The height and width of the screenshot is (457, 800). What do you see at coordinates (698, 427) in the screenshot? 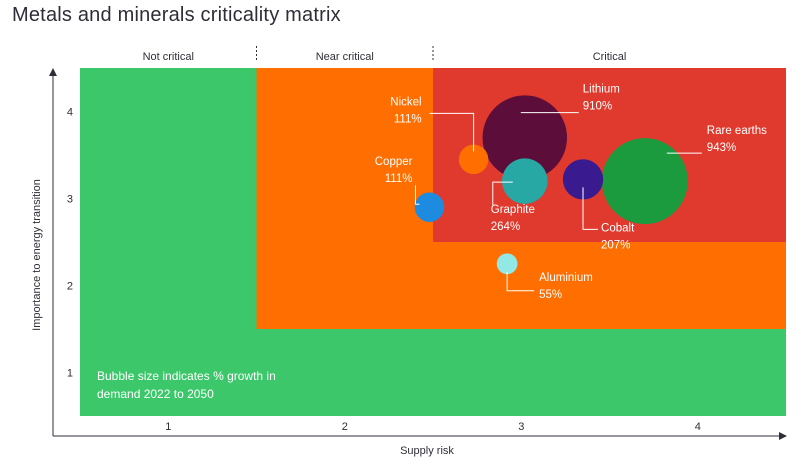
I see `x-tick-label: 4` at bounding box center [698, 427].